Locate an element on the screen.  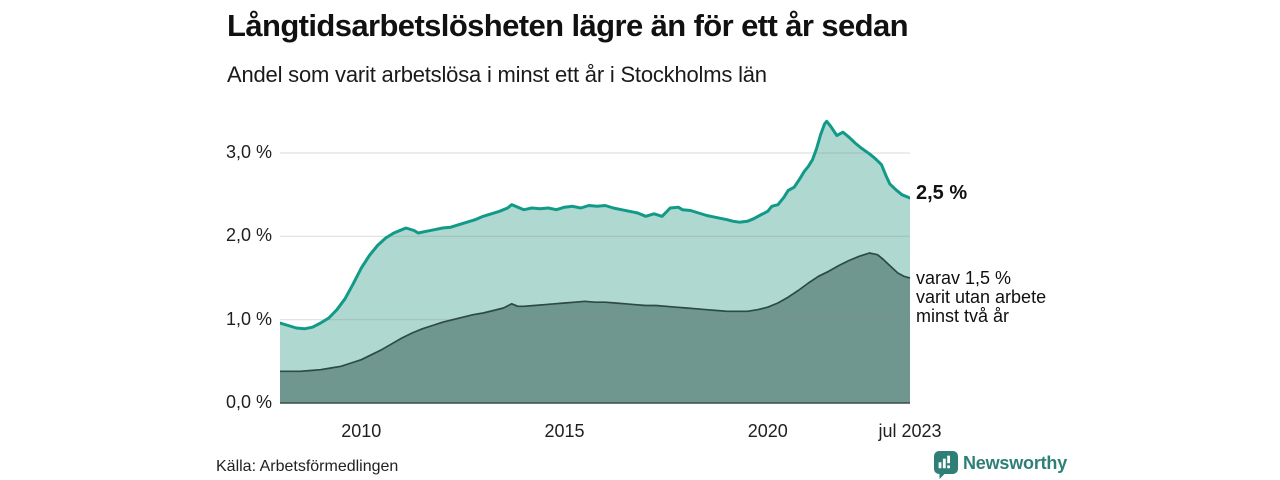
annotation-two-year-line: varav 1,5 % is located at coordinates (964, 278).